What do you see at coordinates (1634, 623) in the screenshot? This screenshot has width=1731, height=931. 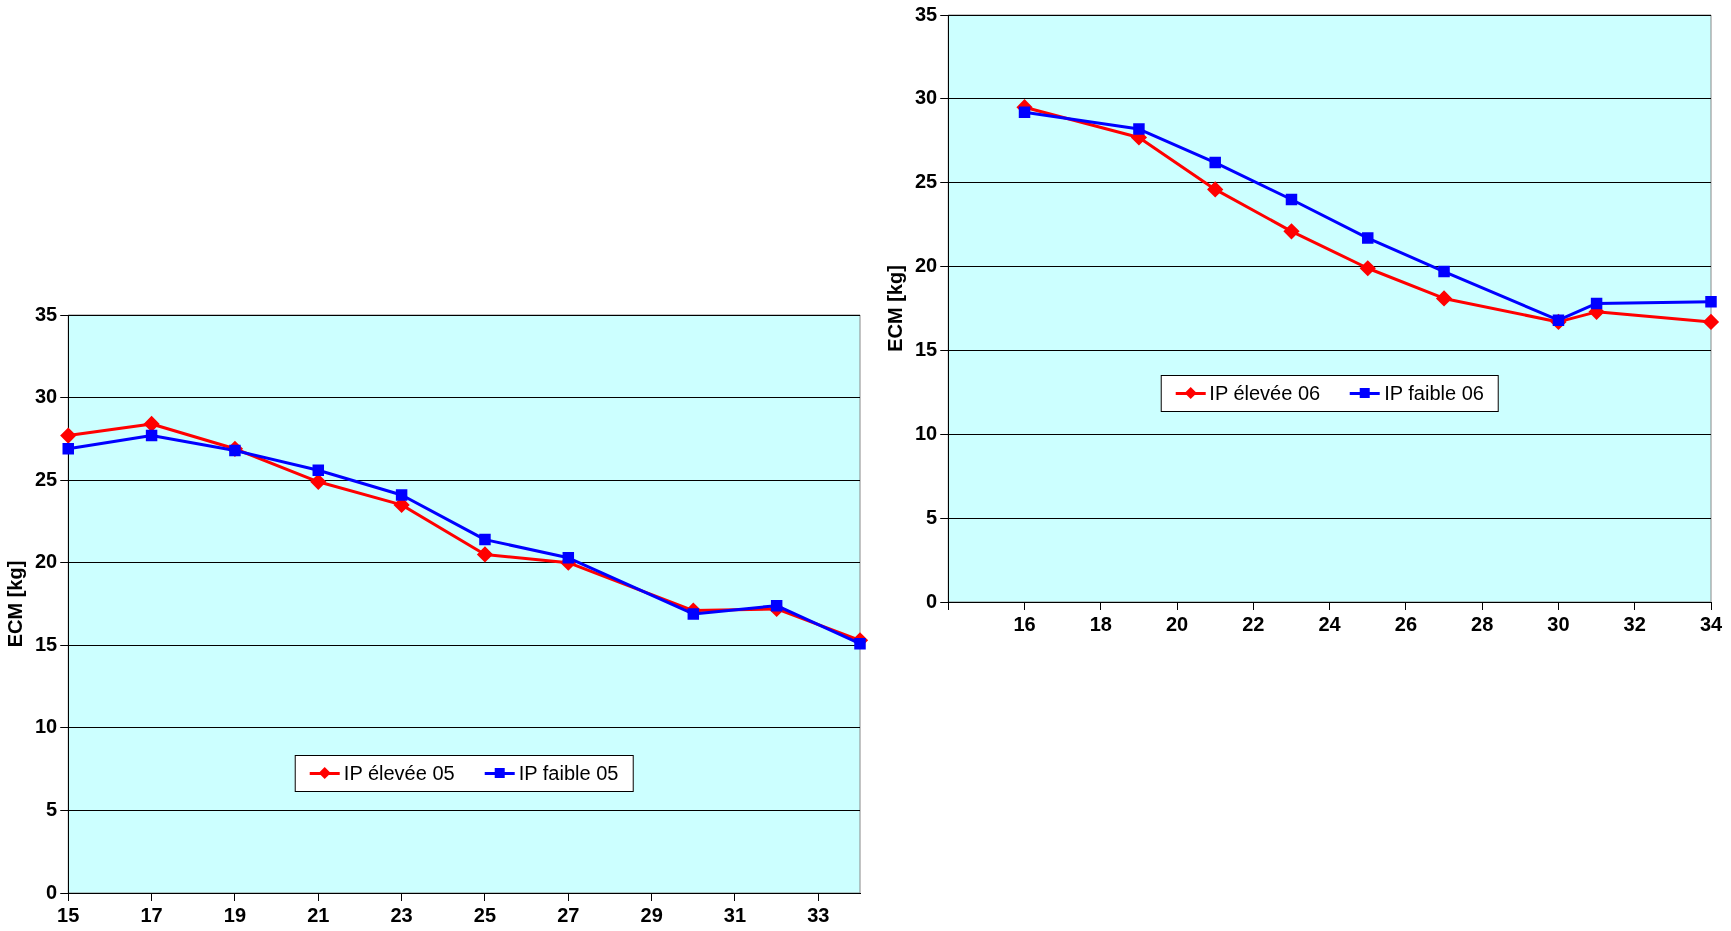 I see `x-tick-label: 32` at bounding box center [1634, 623].